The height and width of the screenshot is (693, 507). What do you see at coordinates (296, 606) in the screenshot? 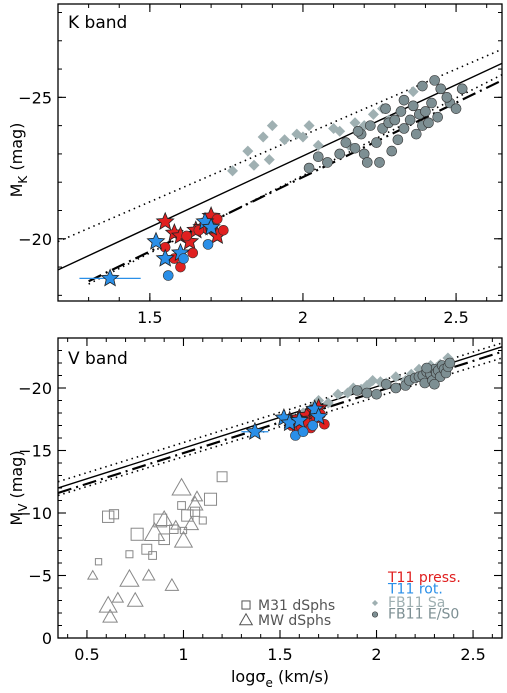
I see `legend-label: M31 dSphs` at bounding box center [296, 606].